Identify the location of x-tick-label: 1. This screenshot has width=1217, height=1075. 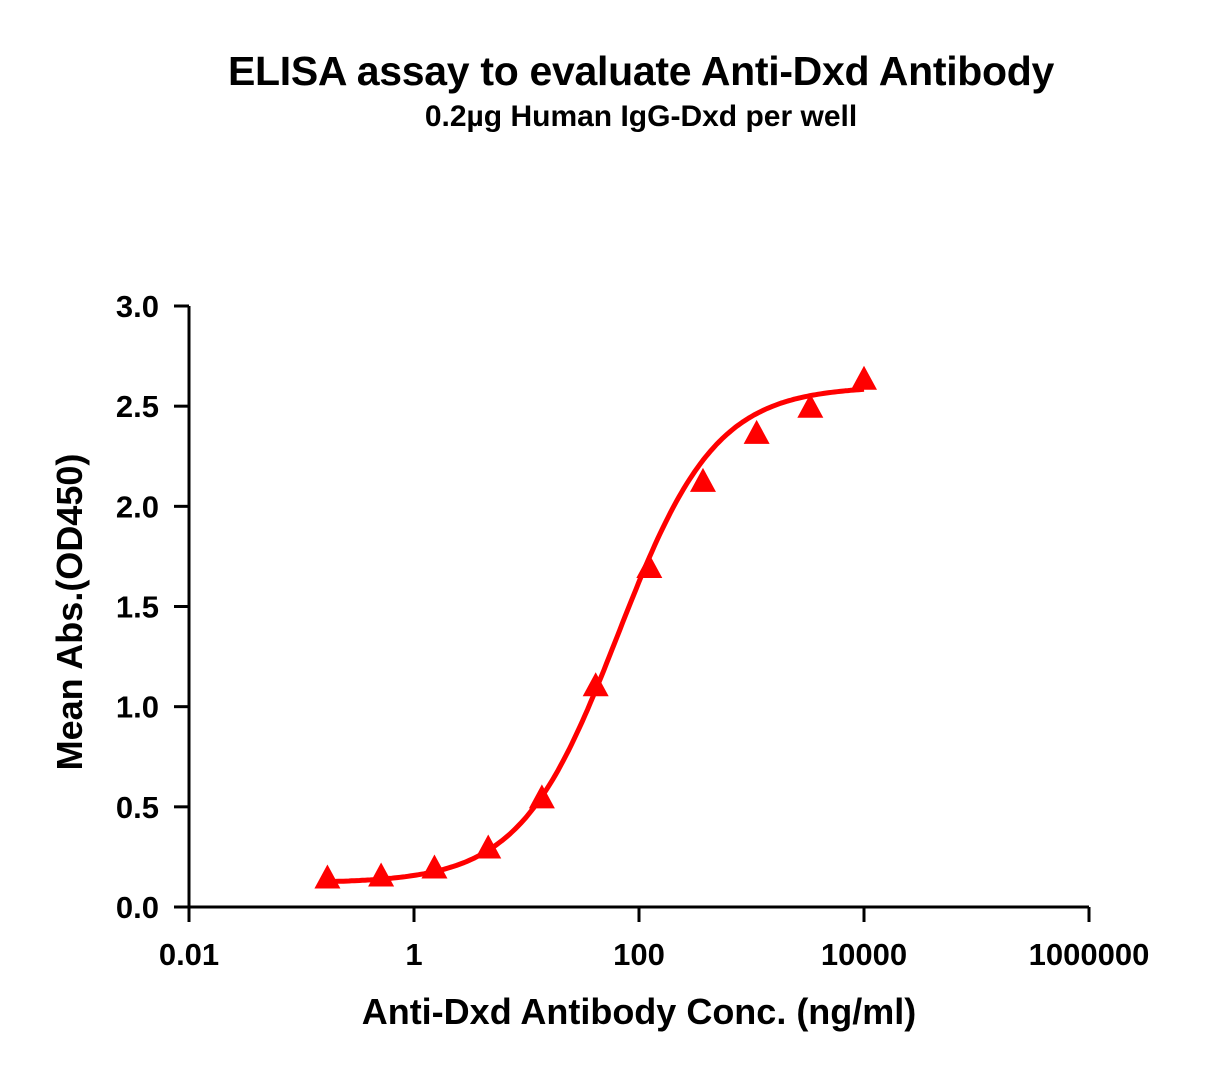
(413, 954).